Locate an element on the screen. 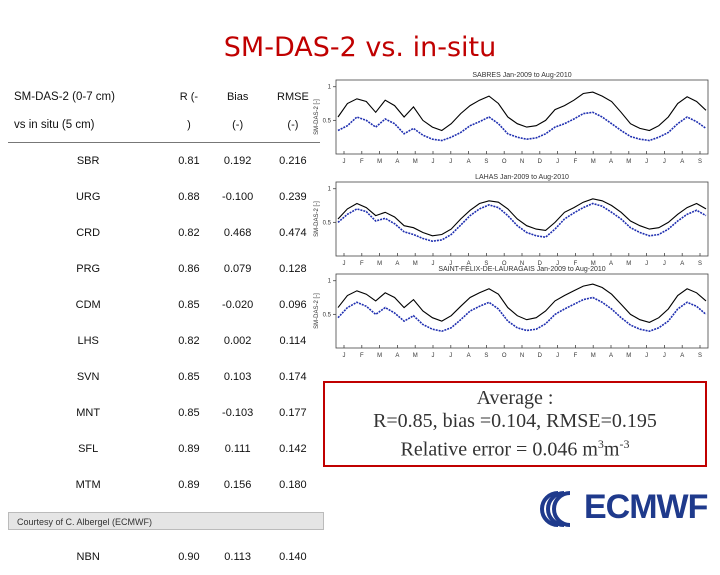 The image size is (720, 575). average-heading: Average : is located at coordinates (515, 398).